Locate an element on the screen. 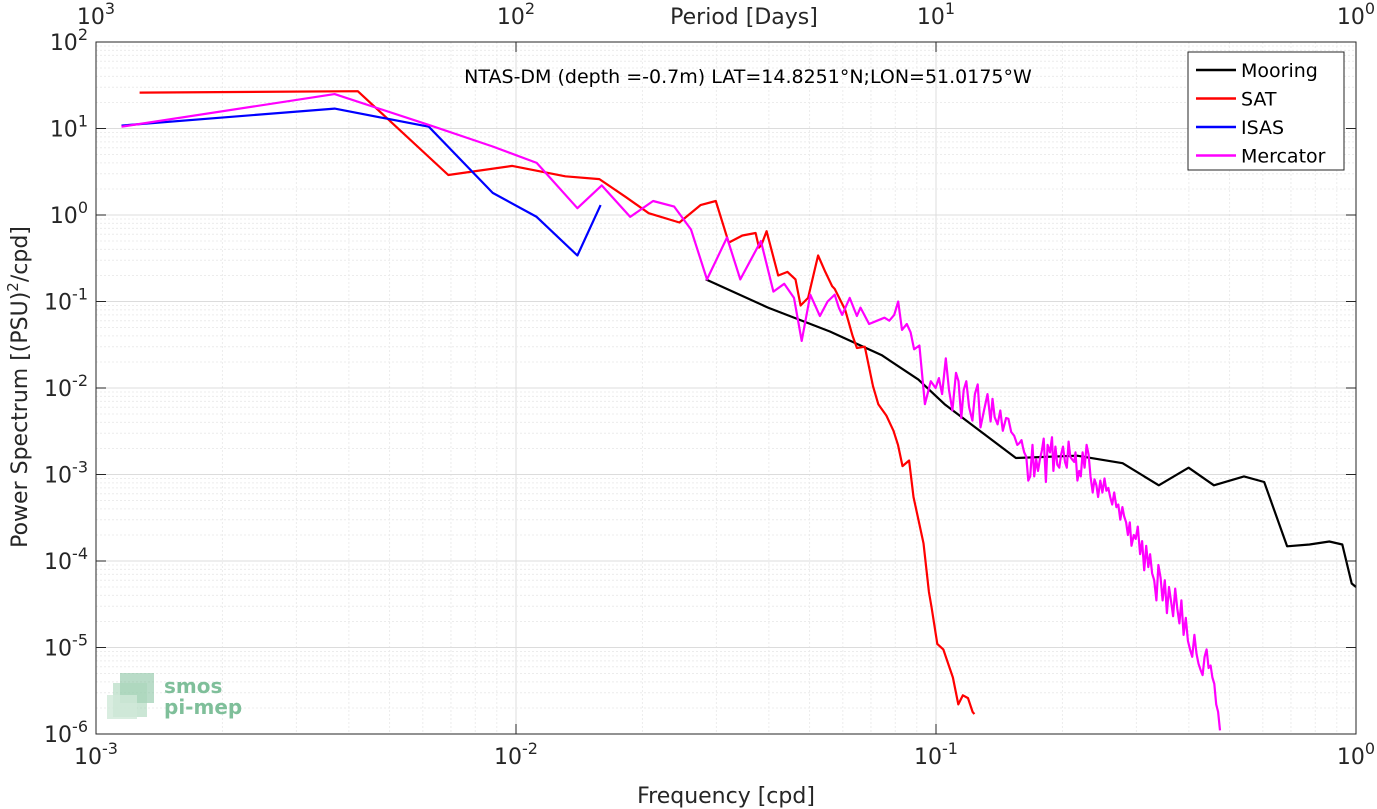  y-tick-label: 10⁻⁵ is located at coordinates (66, 646).